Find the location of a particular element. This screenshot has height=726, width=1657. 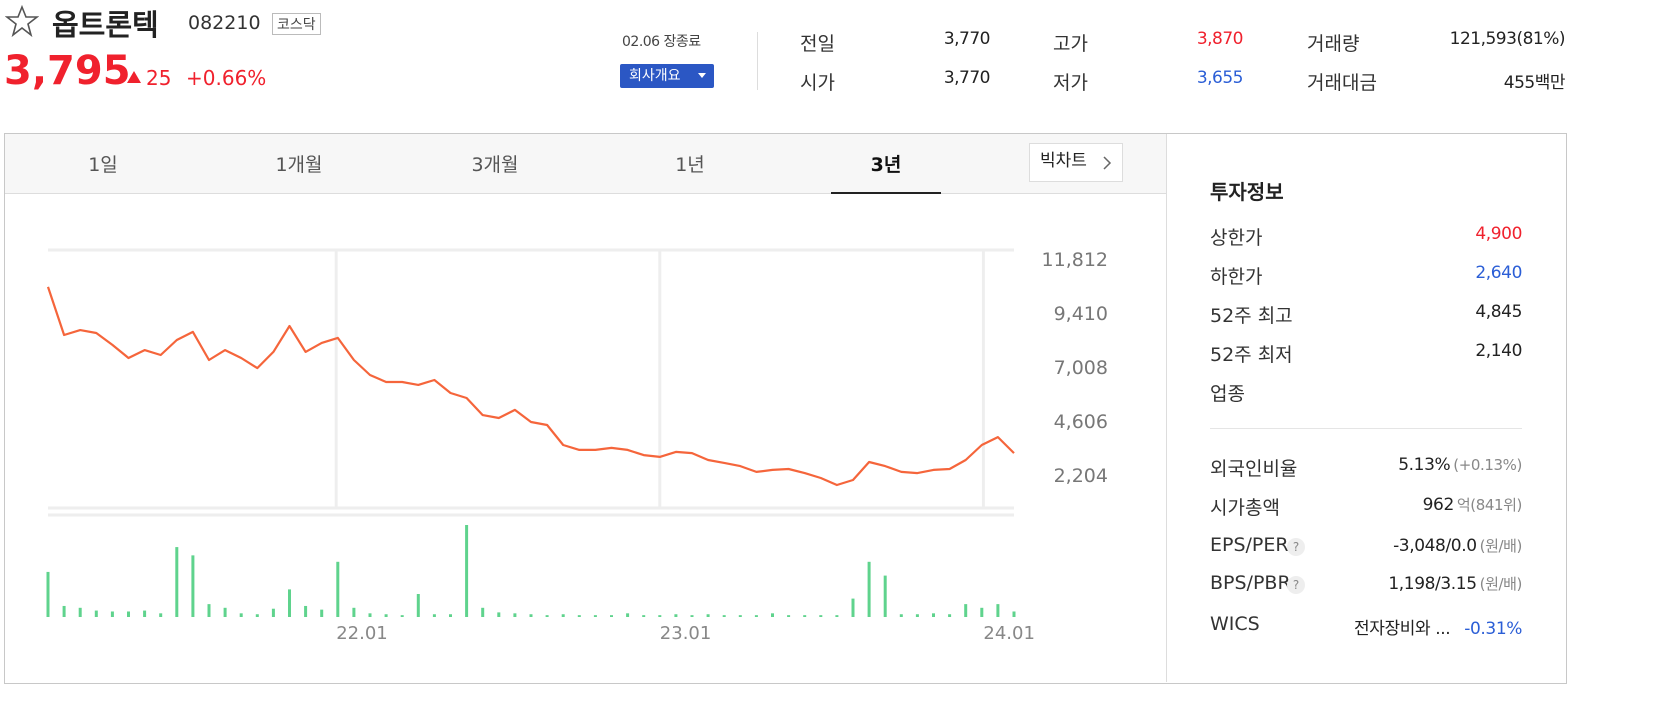

info-value: 2,640 is located at coordinates (1498, 273).